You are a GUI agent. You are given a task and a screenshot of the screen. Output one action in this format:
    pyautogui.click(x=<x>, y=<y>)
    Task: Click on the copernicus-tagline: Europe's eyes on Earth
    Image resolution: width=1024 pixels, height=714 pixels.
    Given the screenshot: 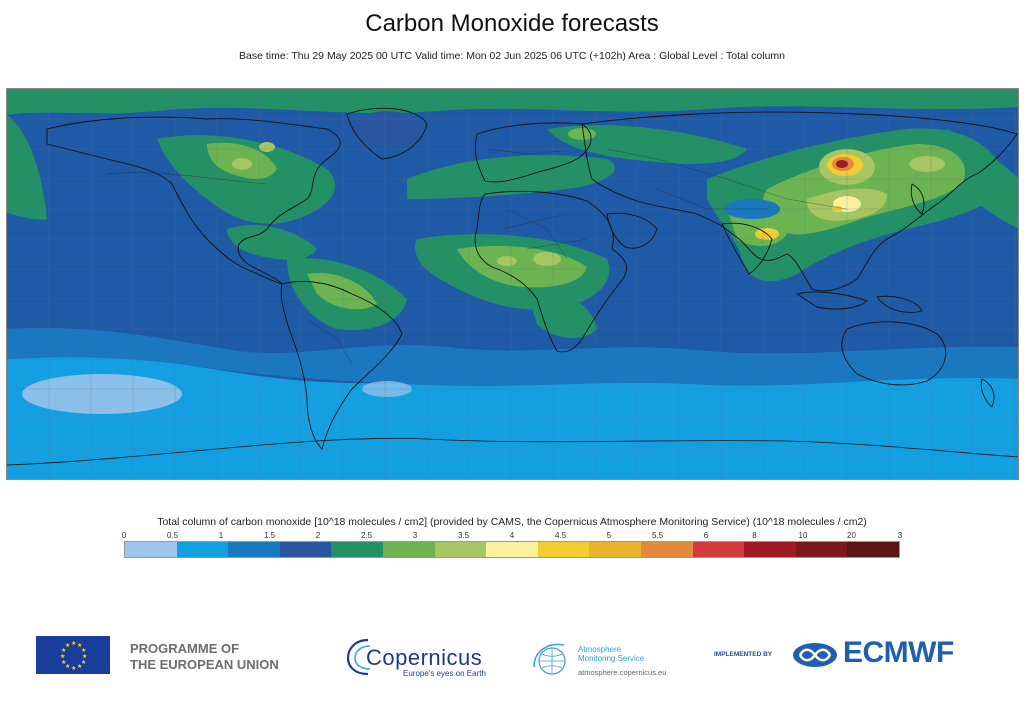 What is the action you would take?
    pyautogui.click(x=444, y=673)
    